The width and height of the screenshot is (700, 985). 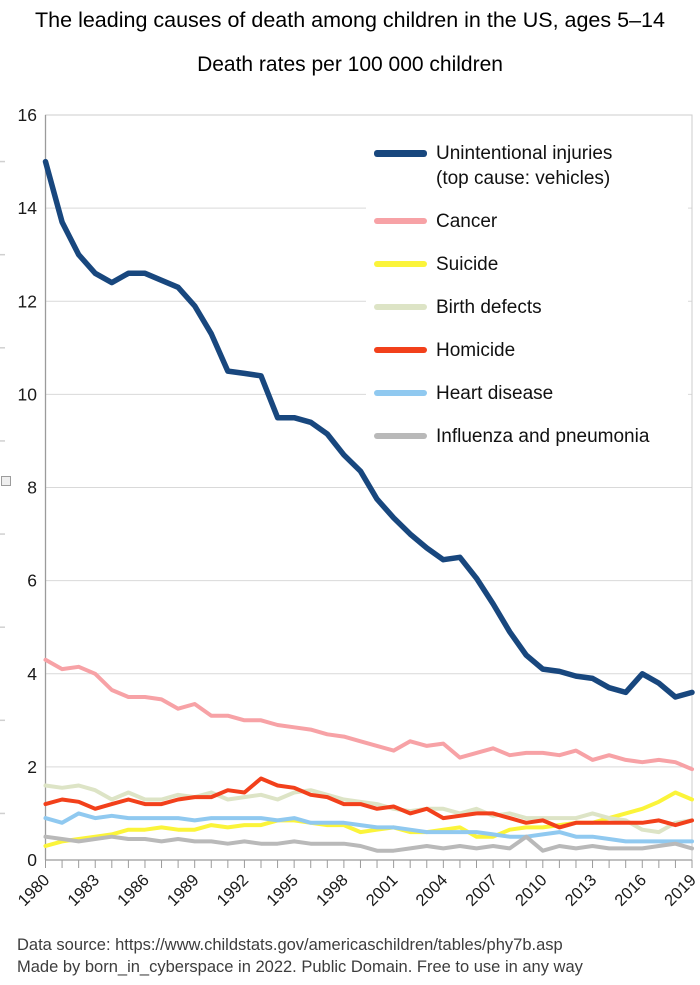 I want to click on legend-item-influenza-and-pneumonia: Influenza and pneumonia, so click(x=531, y=436).